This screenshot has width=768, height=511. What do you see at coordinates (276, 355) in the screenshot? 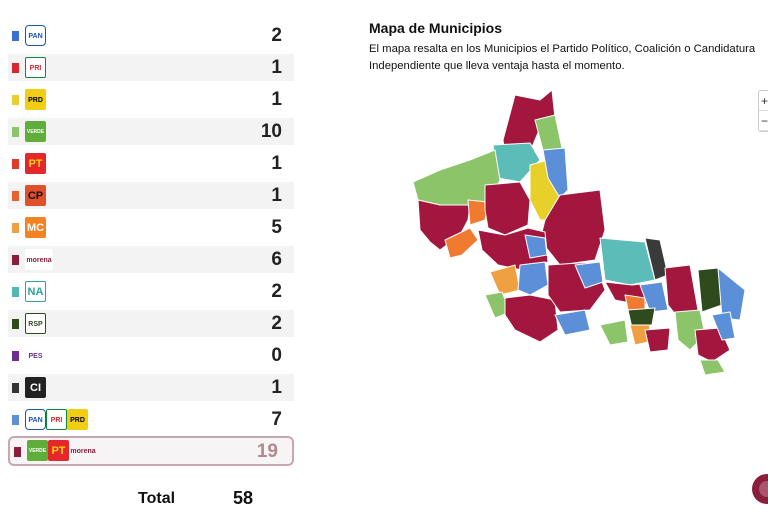
I see `municipality-count: 0` at bounding box center [276, 355].